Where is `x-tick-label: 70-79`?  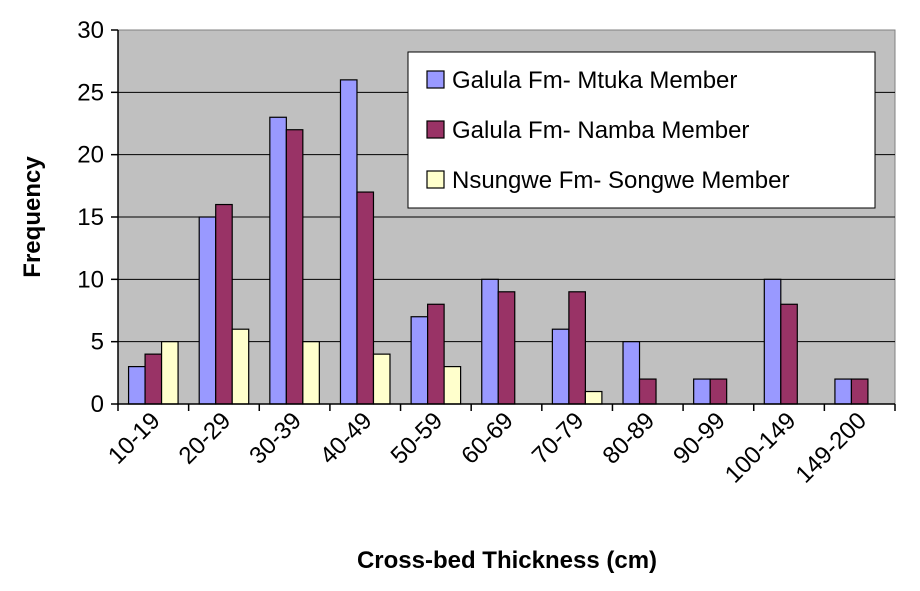
x-tick-label: 70-79 is located at coordinates (558, 438).